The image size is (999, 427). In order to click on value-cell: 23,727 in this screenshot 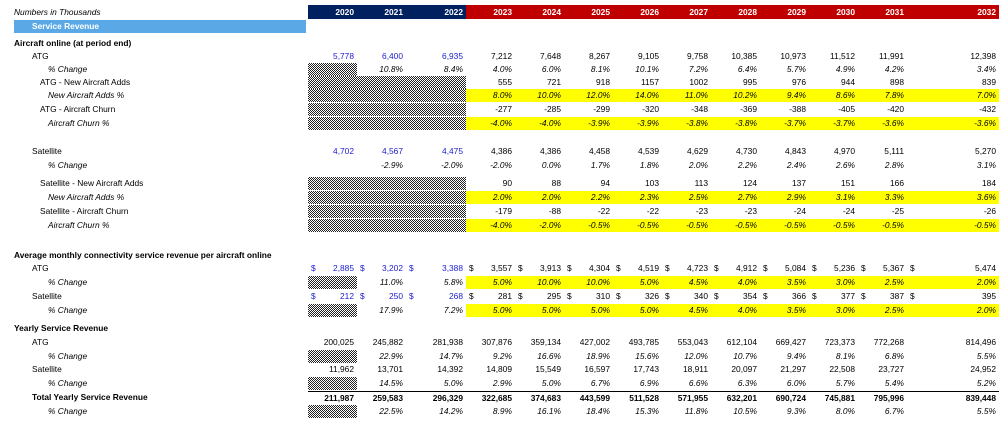, I will do `click(882, 369)`.